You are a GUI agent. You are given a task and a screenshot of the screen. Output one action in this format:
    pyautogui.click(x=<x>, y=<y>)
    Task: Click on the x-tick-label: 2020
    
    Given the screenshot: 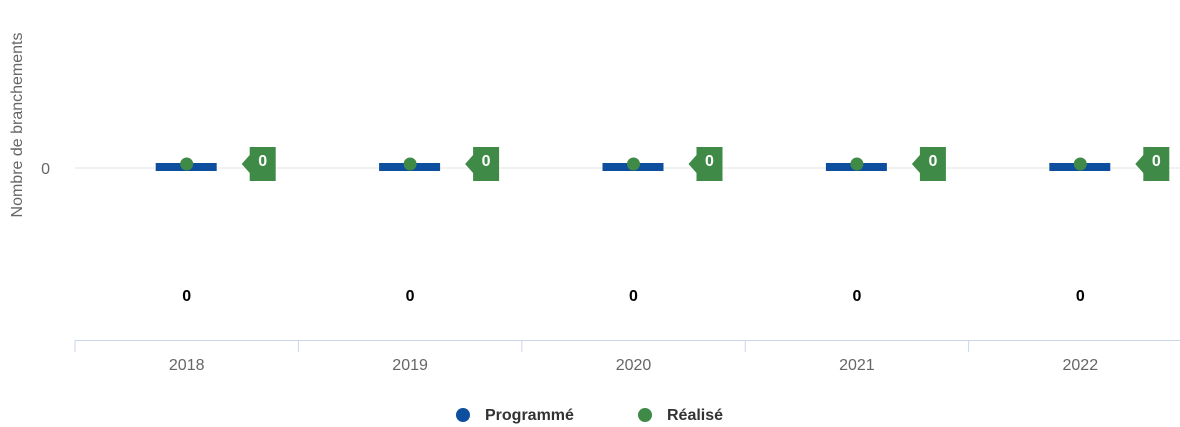 What is the action you would take?
    pyautogui.click(x=634, y=365)
    